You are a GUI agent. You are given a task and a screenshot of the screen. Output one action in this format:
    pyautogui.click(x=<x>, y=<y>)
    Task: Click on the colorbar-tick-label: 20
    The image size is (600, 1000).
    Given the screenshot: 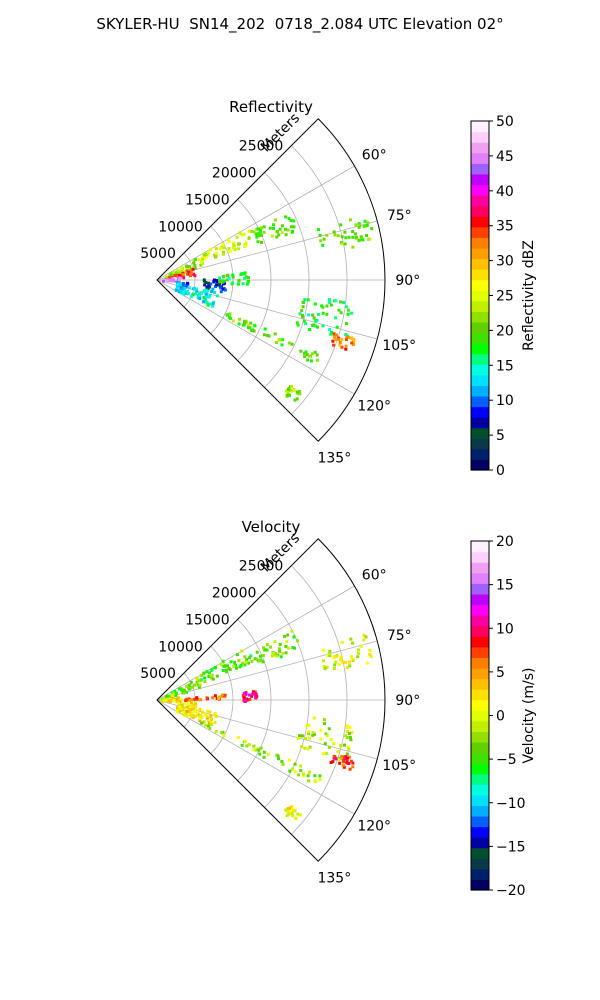 What is the action you would take?
    pyautogui.click(x=505, y=331)
    